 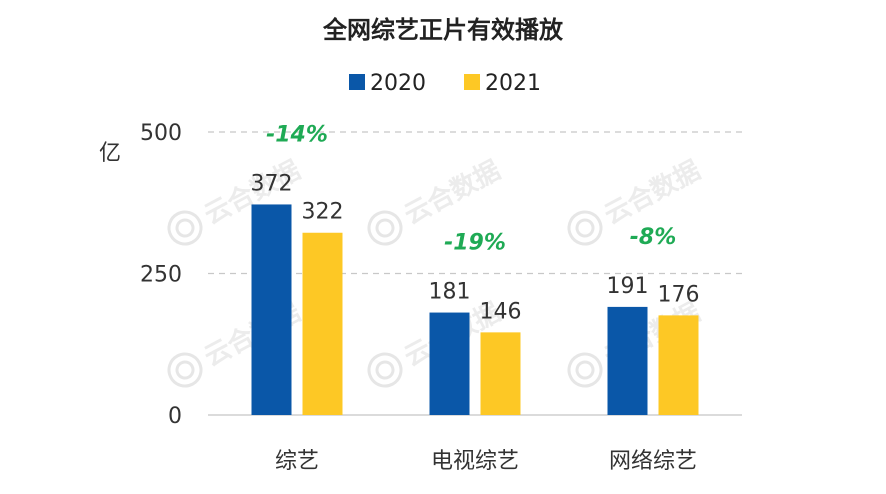 What do you see at coordinates (297, 461) in the screenshot?
I see `x-category-label: 综艺` at bounding box center [297, 461].